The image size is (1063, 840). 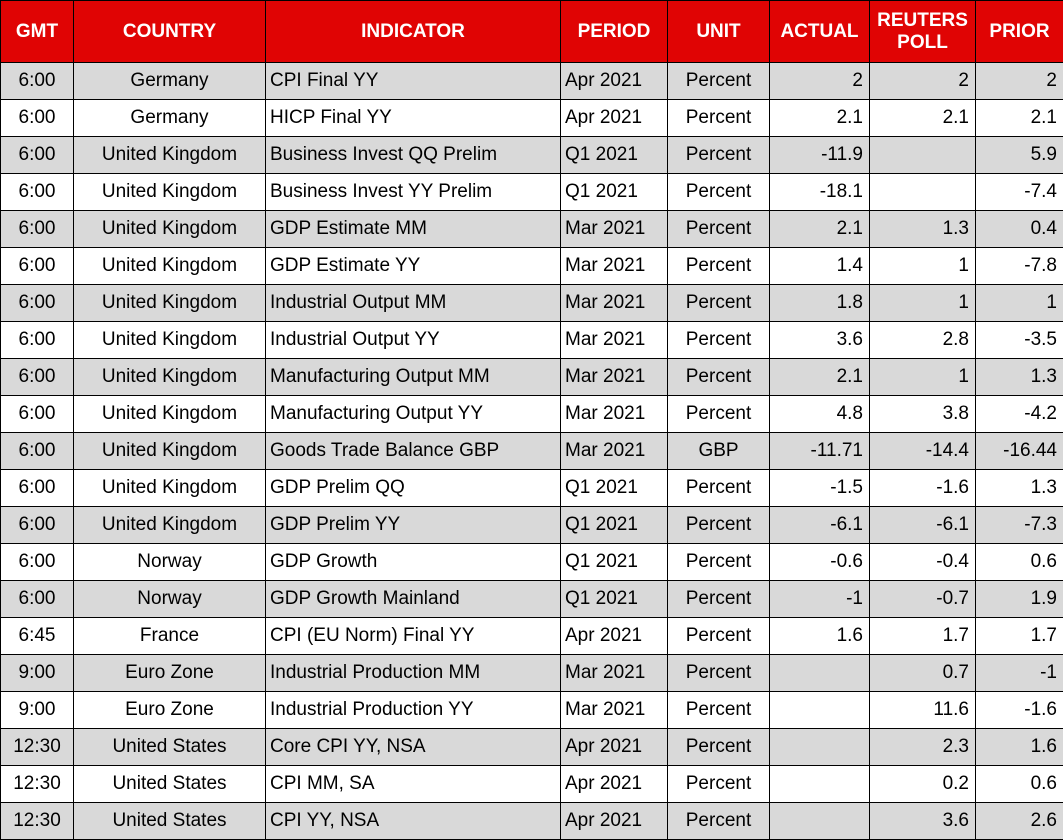 I want to click on table-cell-indicator: Manufacturing Output YY, so click(x=413, y=414).